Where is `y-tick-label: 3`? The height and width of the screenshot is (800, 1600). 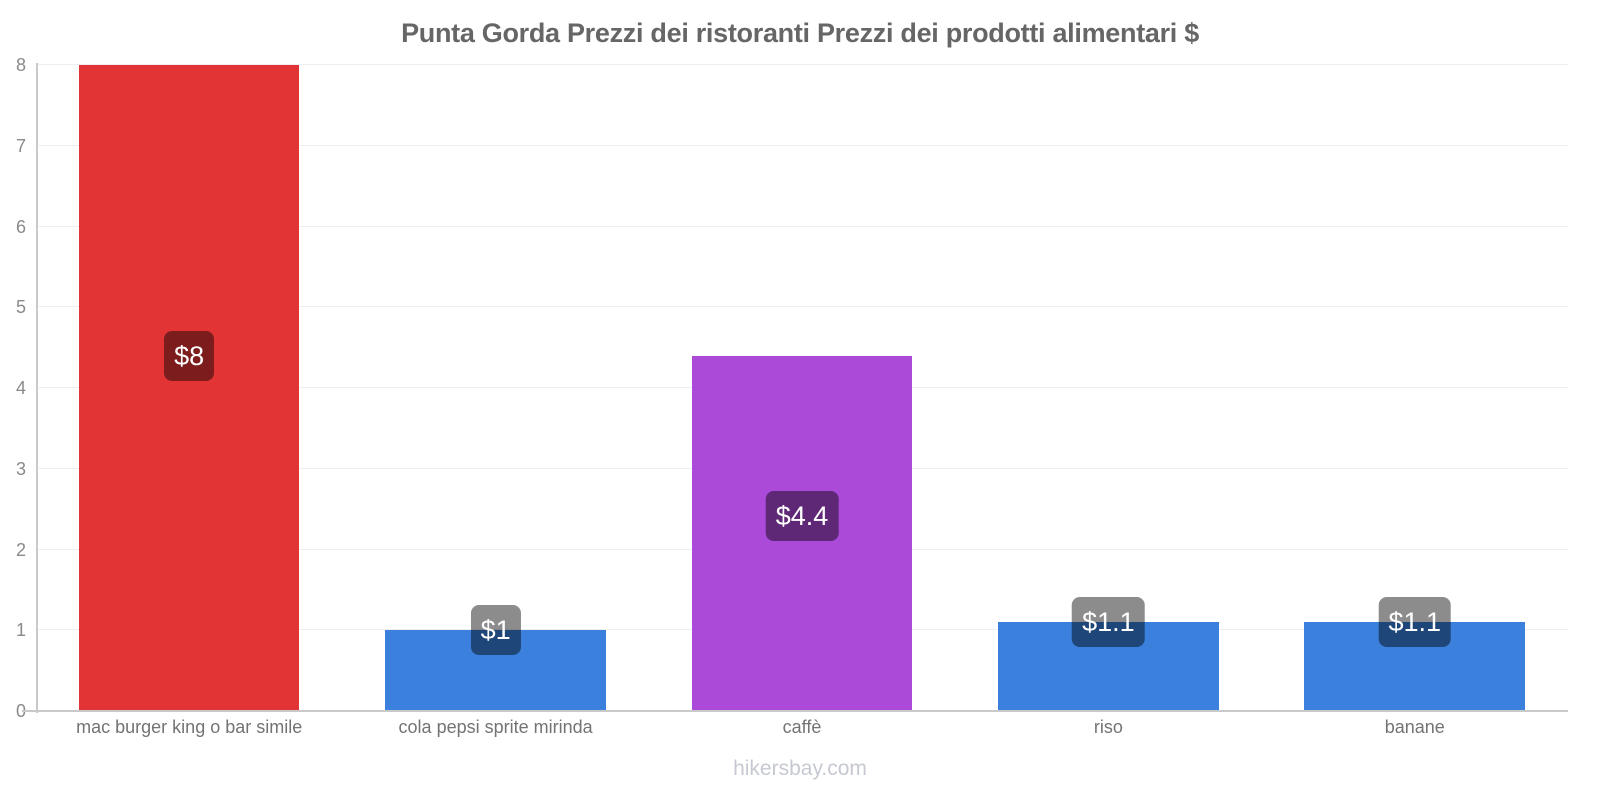 y-tick-label: 3 is located at coordinates (20, 468).